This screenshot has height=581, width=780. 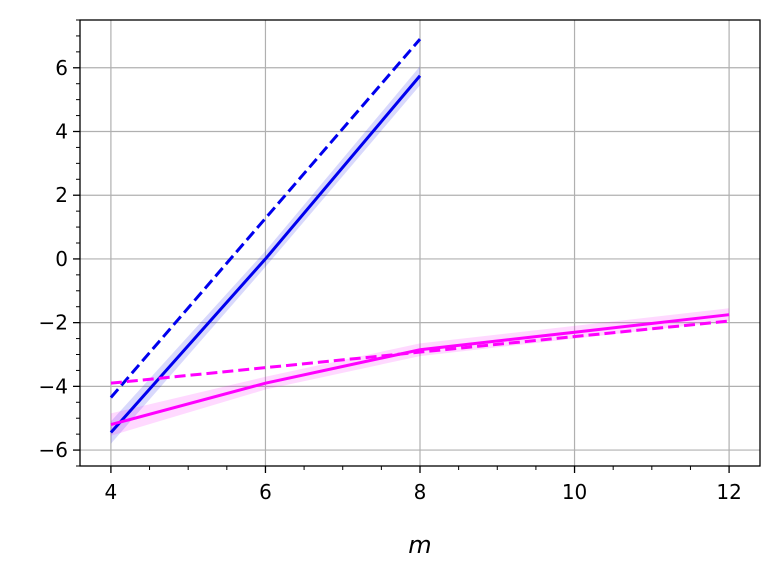 I want to click on y-tick-label-4: 2, so click(x=61, y=195).